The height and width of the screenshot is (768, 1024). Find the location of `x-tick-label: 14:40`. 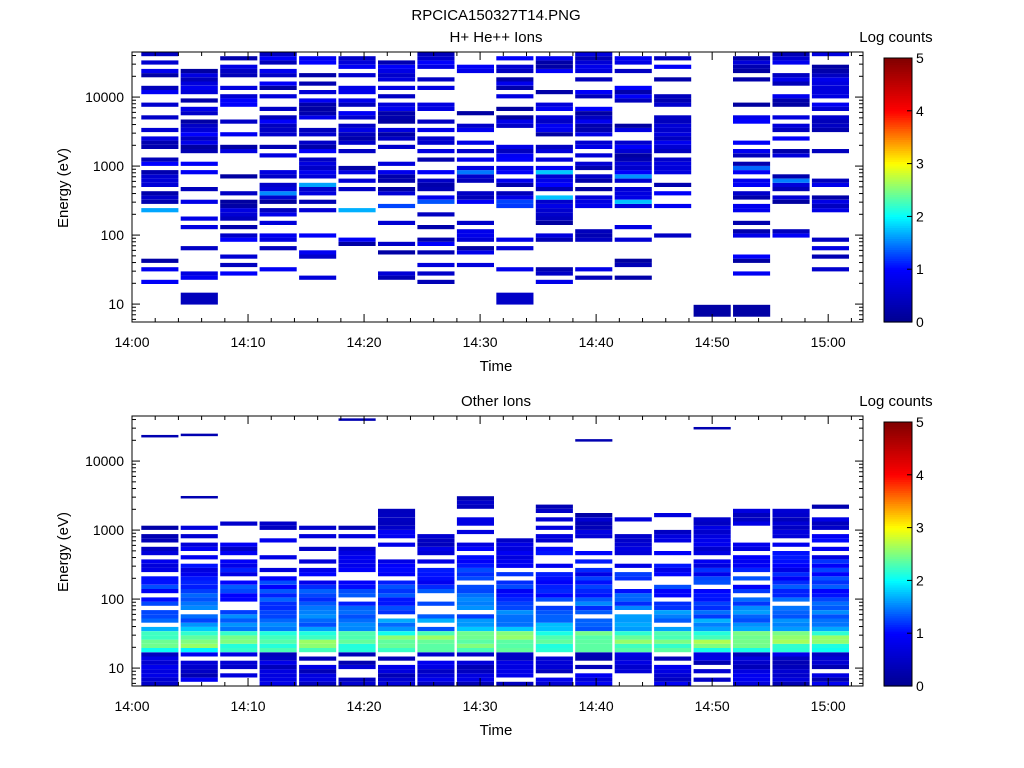

x-tick-label: 14:40 is located at coordinates (596, 706).